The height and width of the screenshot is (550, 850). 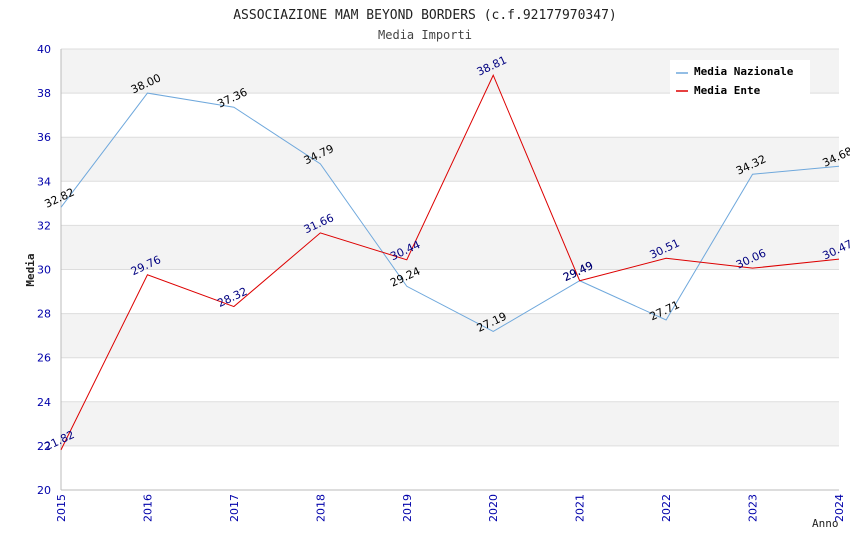 I want to click on x-tick-label: 2020, so click(x=493, y=508).